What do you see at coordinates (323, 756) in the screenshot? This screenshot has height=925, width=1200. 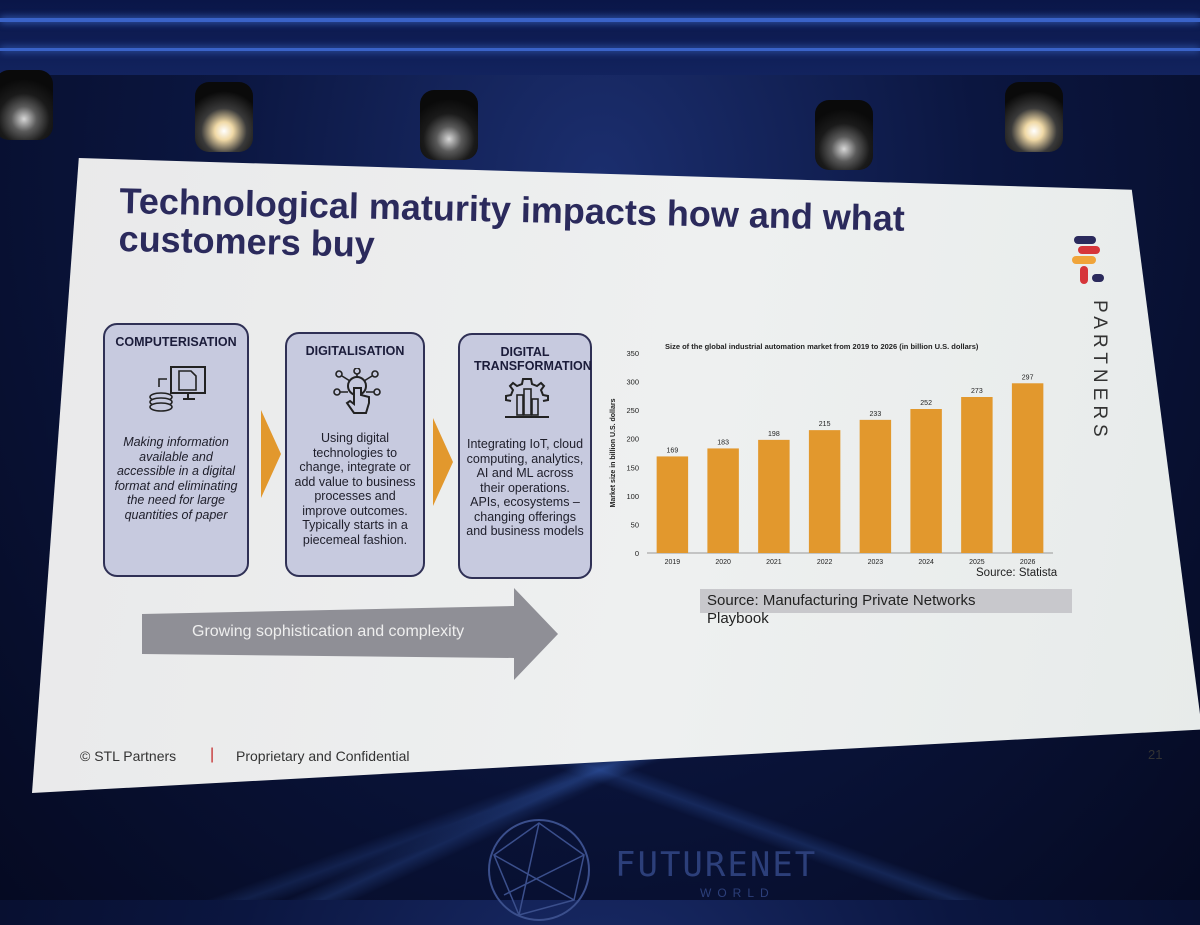 I see `footer-confidential: Proprietary and Confidential` at bounding box center [323, 756].